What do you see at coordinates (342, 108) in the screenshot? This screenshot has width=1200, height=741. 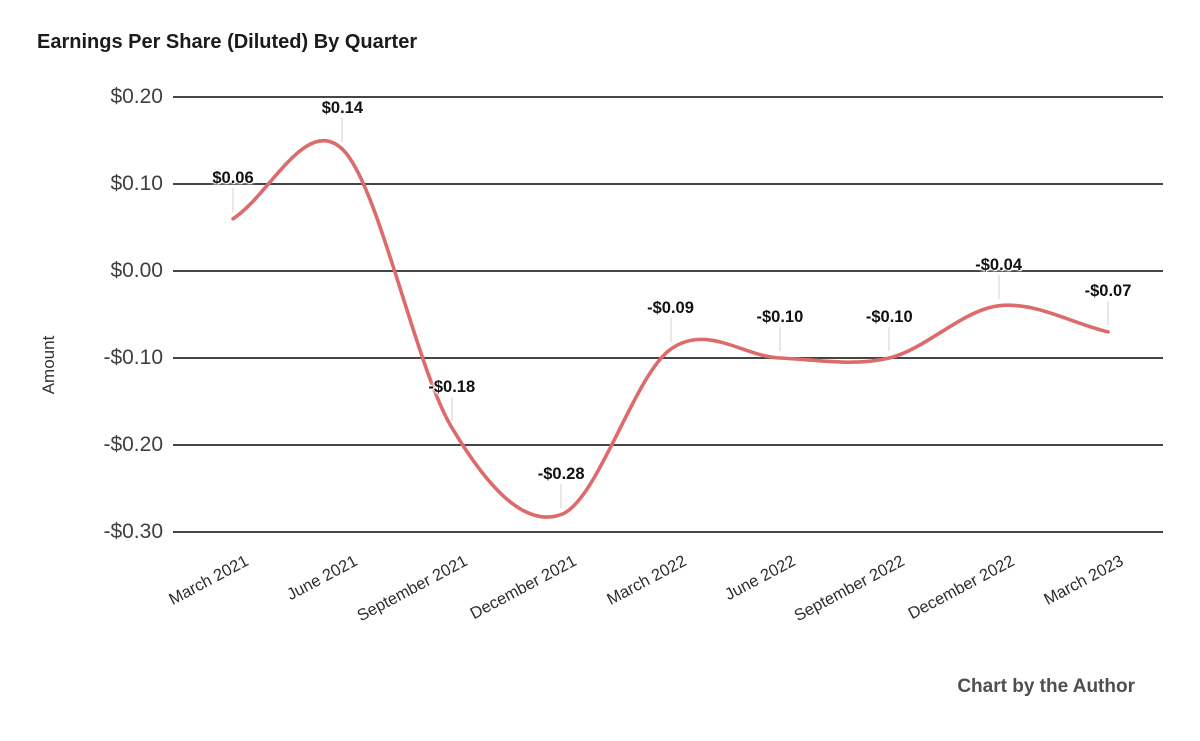 I see `data-point-label: $0.14` at bounding box center [342, 108].